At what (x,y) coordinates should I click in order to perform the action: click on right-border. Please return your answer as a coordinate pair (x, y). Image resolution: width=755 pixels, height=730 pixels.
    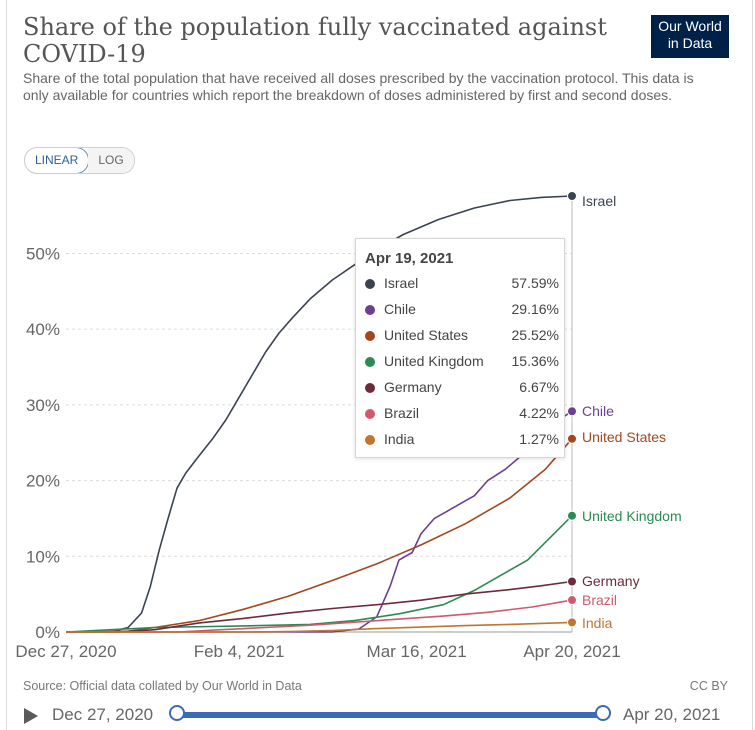
    Looking at the image, I should click on (752, 365).